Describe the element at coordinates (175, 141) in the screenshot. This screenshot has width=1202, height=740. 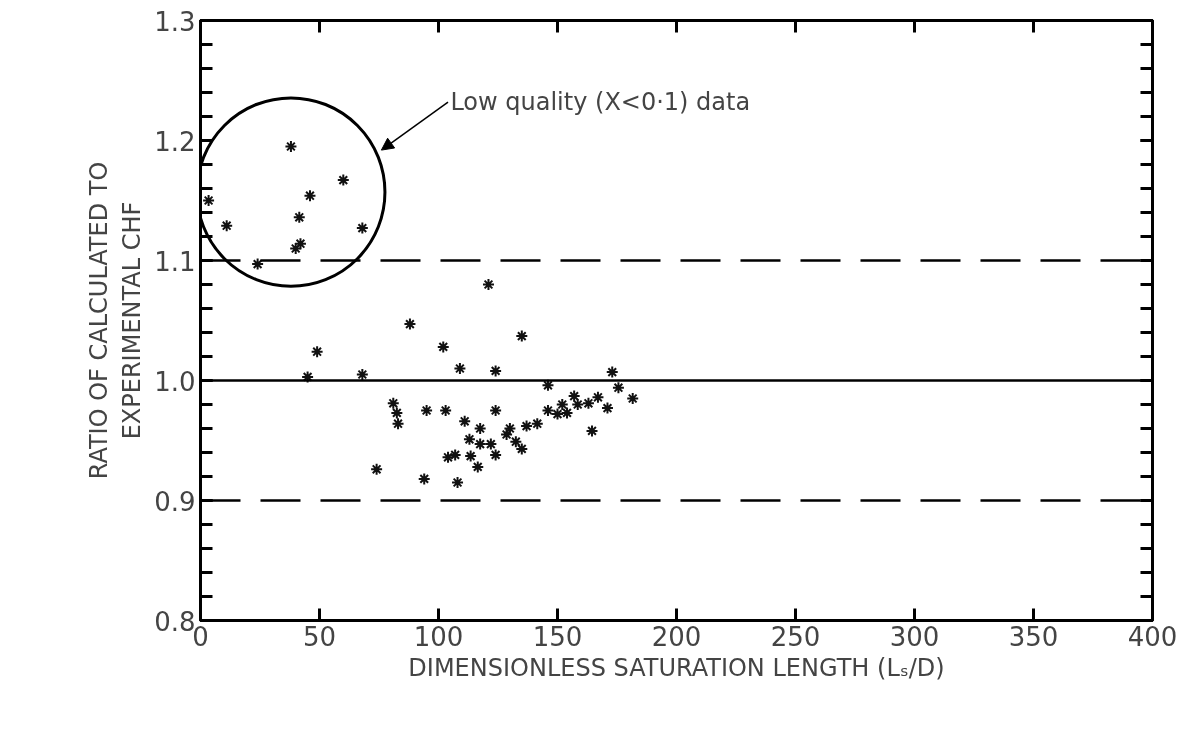
I see `y-tick-label: 1.2` at that location.